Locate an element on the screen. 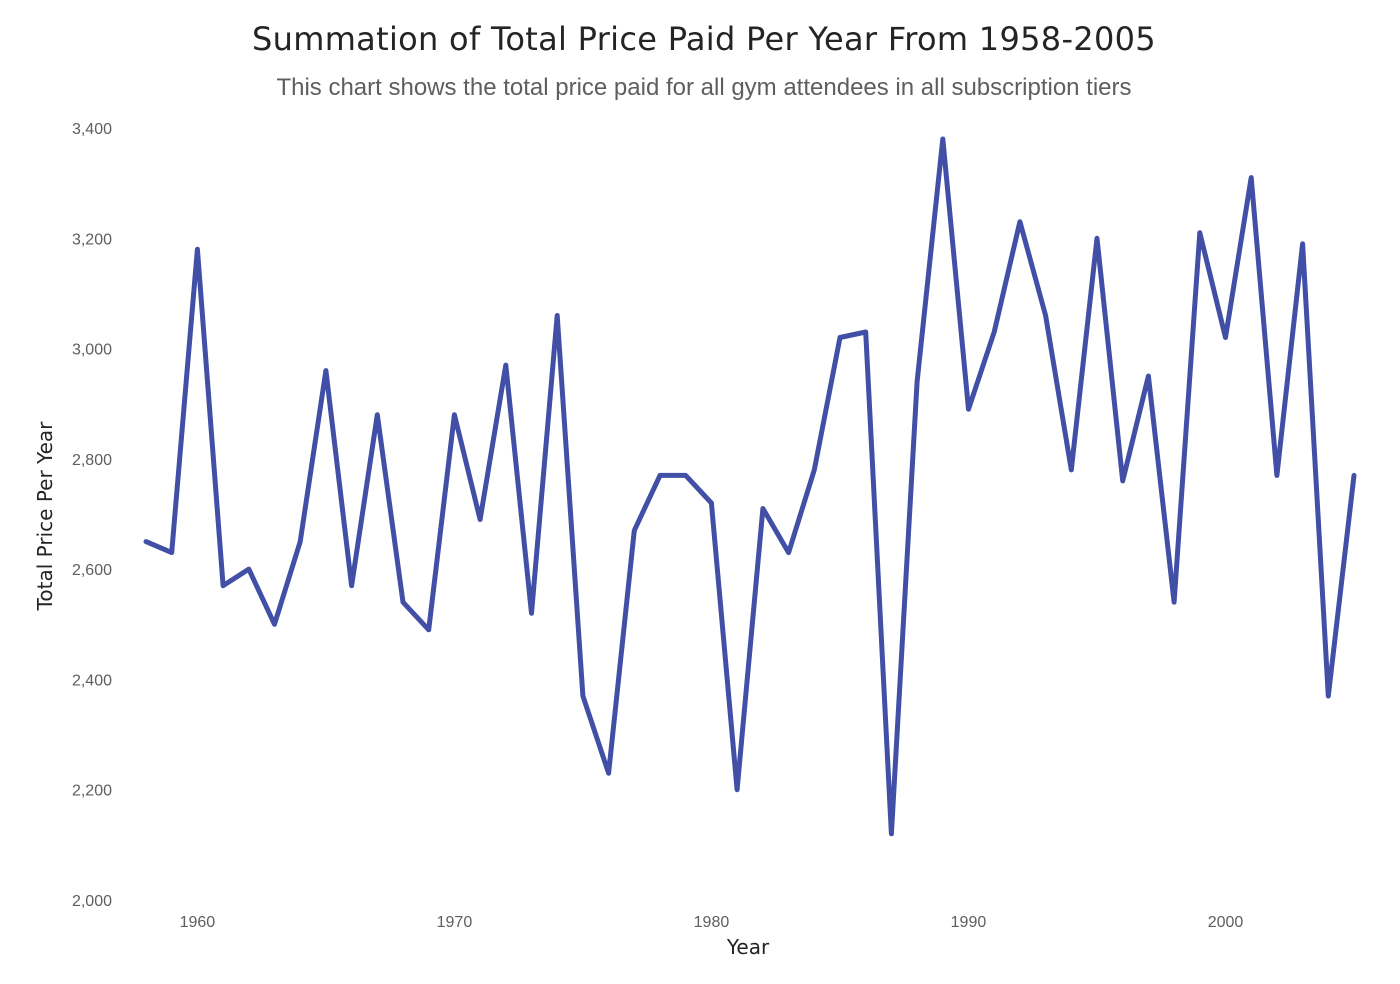 This screenshot has width=1400, height=984. y-tick-label: 2,400 is located at coordinates (92, 680).